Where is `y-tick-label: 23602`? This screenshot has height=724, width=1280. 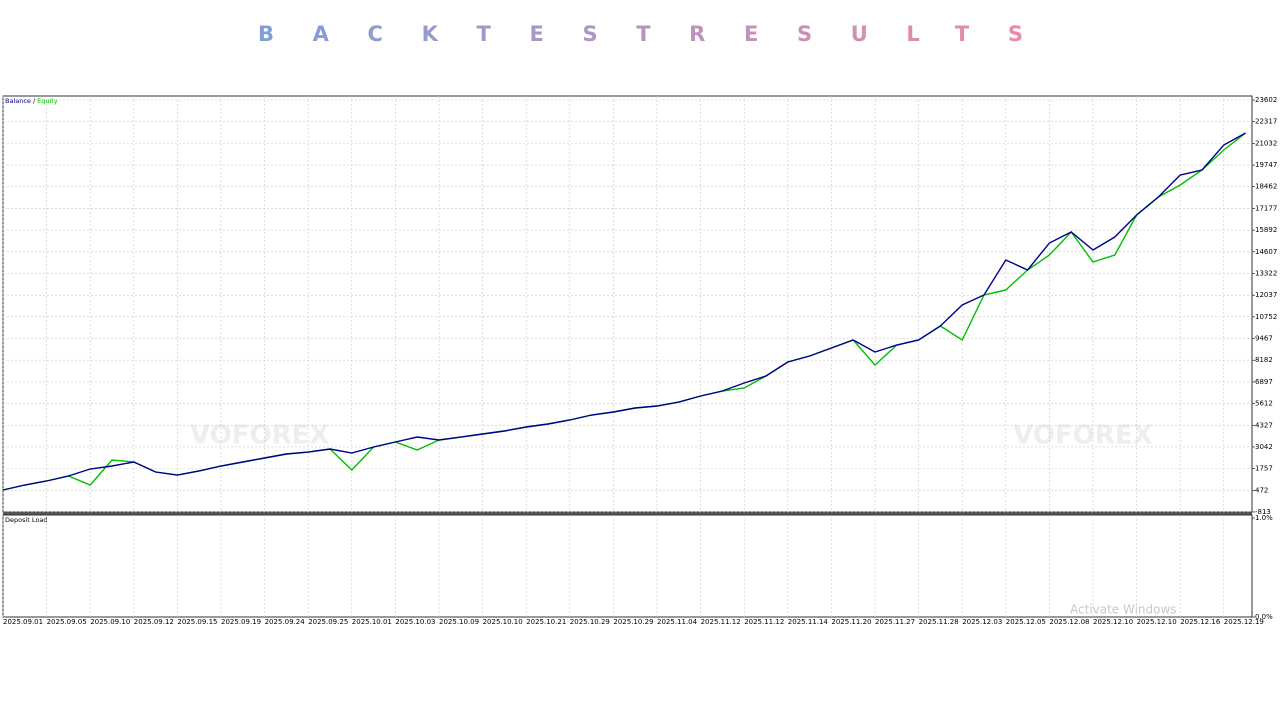
y-tick-label: 23602 is located at coordinates (1266, 100).